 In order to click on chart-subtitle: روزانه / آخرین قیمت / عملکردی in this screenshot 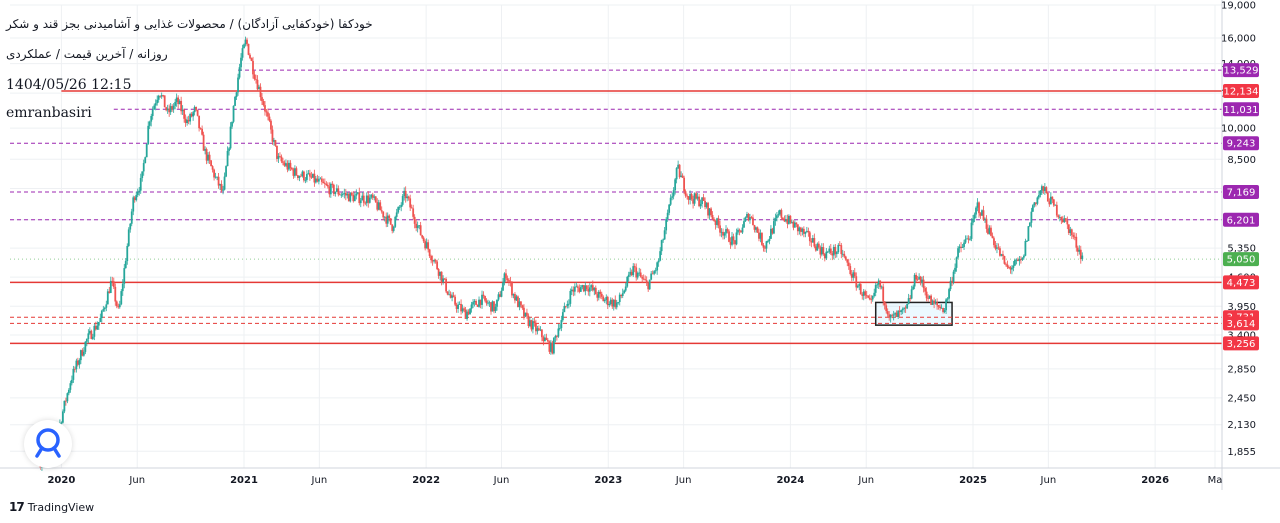, I will do `click(87, 54)`.